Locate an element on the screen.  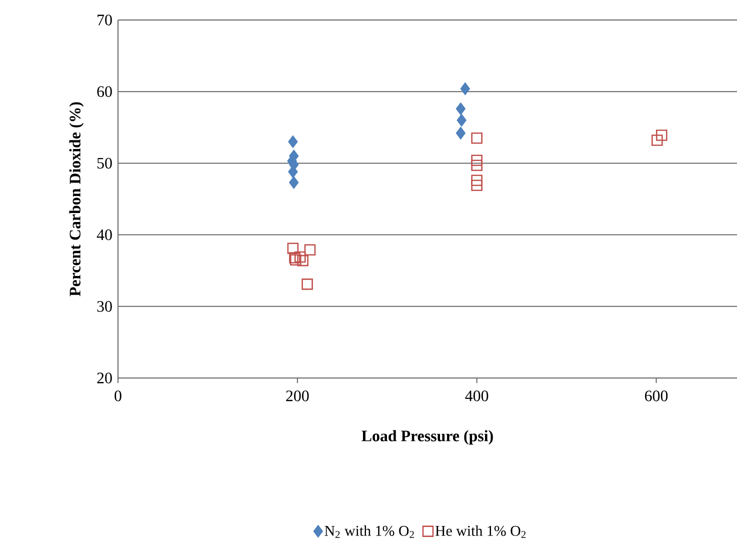
x-tick-label: 600 is located at coordinates (656, 396).